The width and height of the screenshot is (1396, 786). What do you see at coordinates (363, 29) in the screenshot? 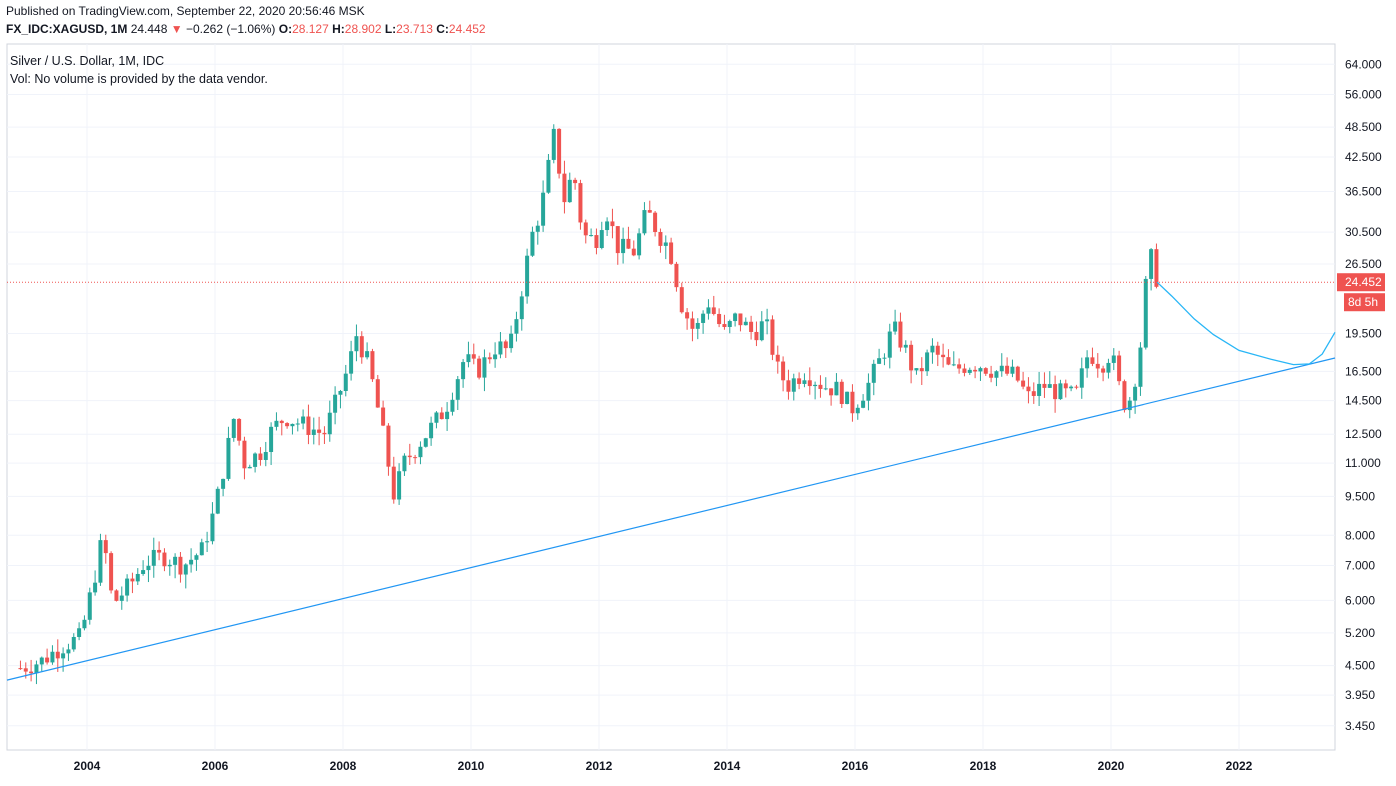
I see `high-value: 28.902` at bounding box center [363, 29].